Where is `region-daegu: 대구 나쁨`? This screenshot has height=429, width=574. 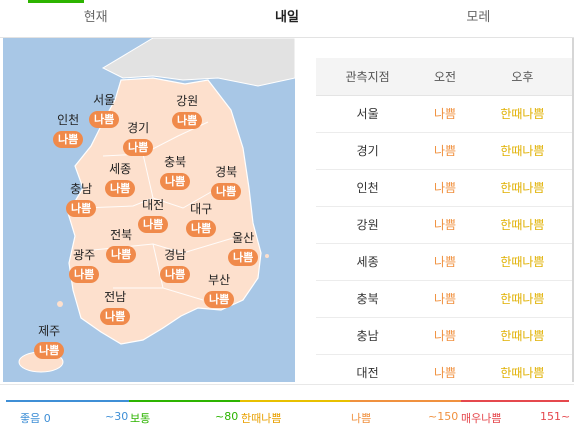 region-daegu: 대구 나쁨 is located at coordinates (201, 219).